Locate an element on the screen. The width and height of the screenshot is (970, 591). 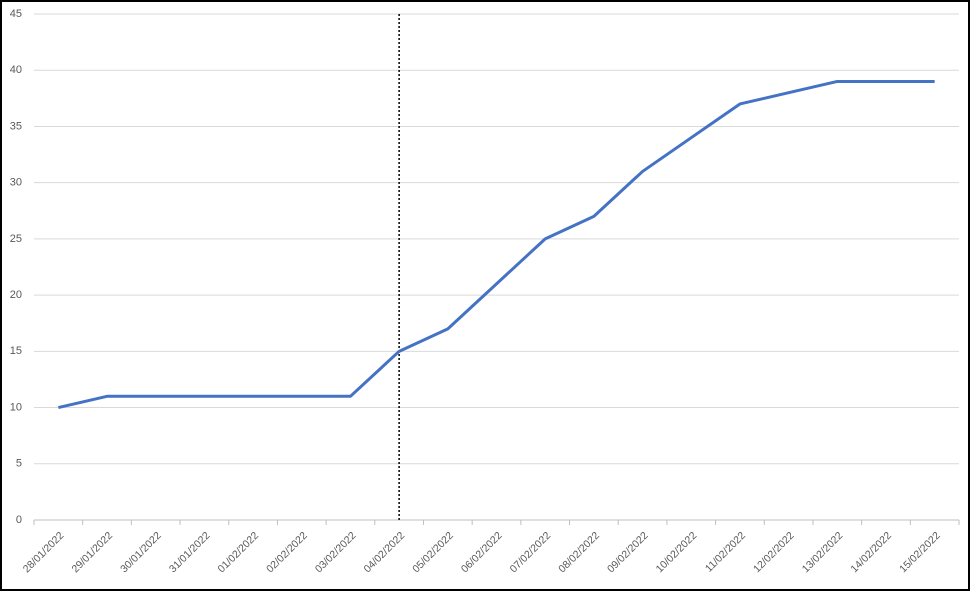
y-tick-label: 20 is located at coordinates (16, 295).